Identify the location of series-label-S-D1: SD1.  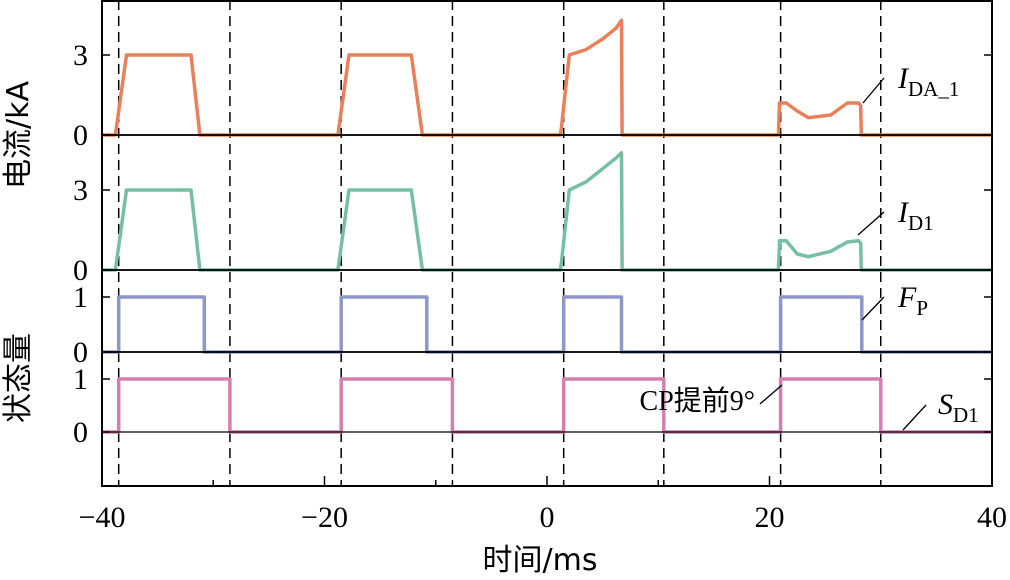
(958, 407).